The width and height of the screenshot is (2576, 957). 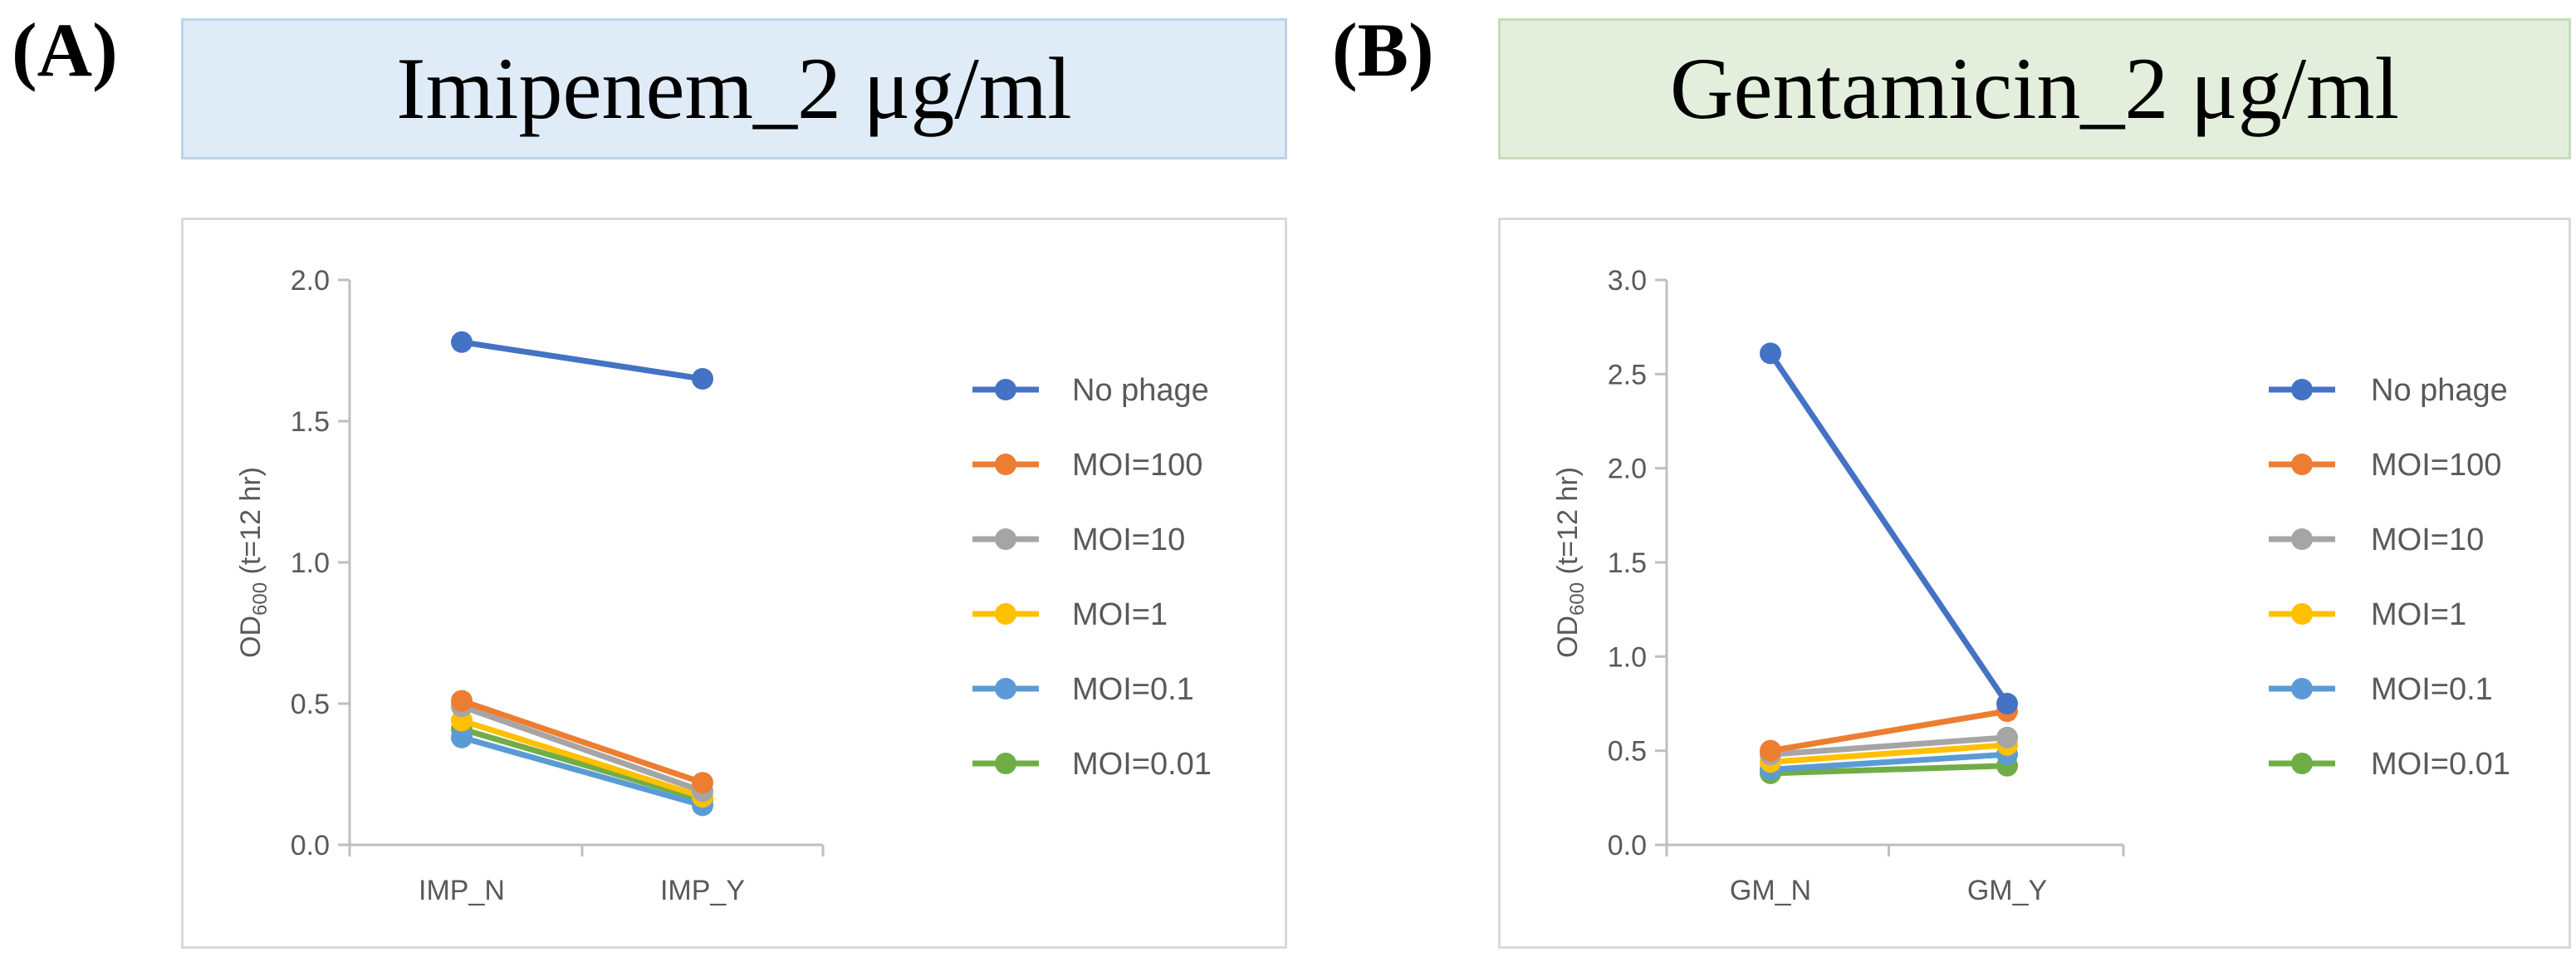 I want to click on x-tick-label: GM_N, so click(x=1770, y=890).